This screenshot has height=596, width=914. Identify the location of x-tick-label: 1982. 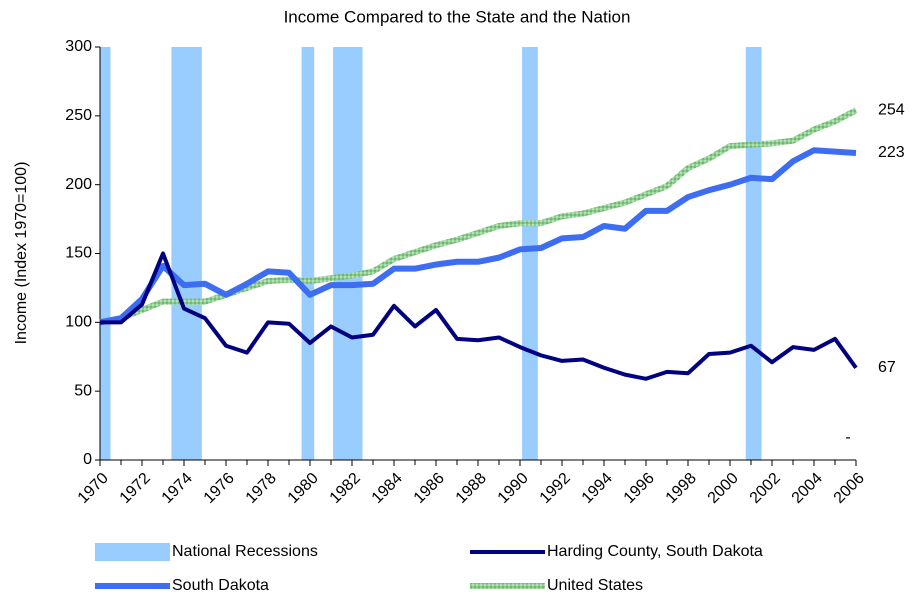
(345, 488).